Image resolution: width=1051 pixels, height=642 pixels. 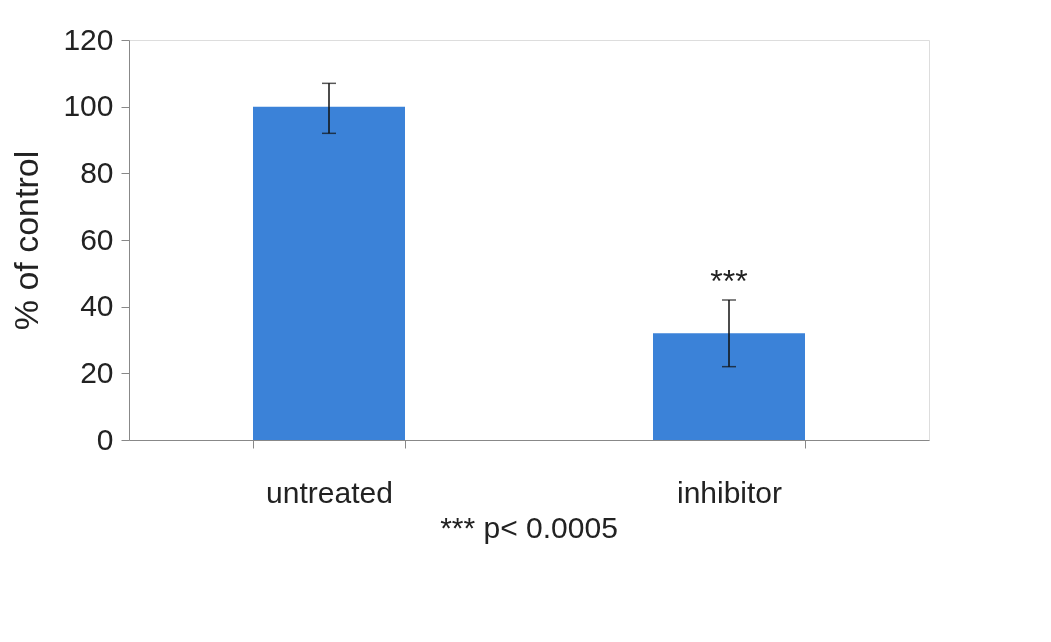 What do you see at coordinates (88, 39) in the screenshot?
I see `y-tick-label: 120` at bounding box center [88, 39].